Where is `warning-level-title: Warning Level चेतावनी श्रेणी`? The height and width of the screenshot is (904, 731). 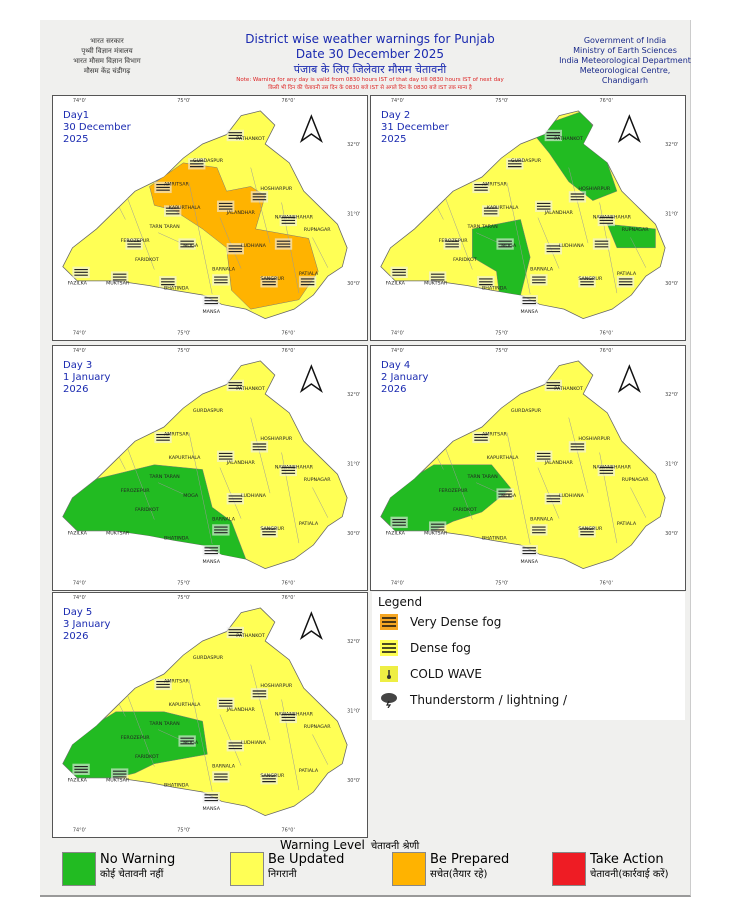
warning-level-title: Warning Level चेतावनी श्रेणी is located at coordinates (349, 845).